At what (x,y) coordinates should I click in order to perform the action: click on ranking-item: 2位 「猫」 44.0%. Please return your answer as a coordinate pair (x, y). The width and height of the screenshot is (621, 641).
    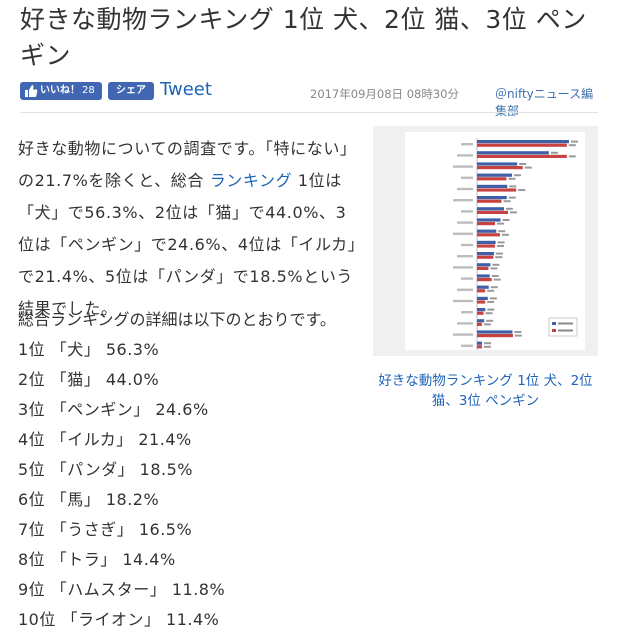
    Looking at the image, I should click on (89, 379).